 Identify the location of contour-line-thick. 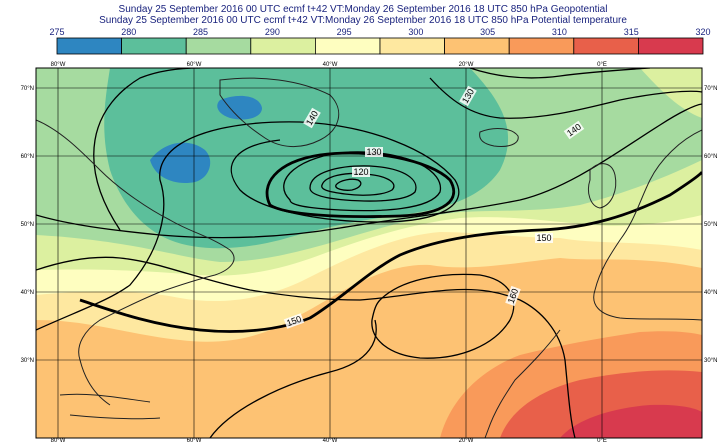
(360, 184).